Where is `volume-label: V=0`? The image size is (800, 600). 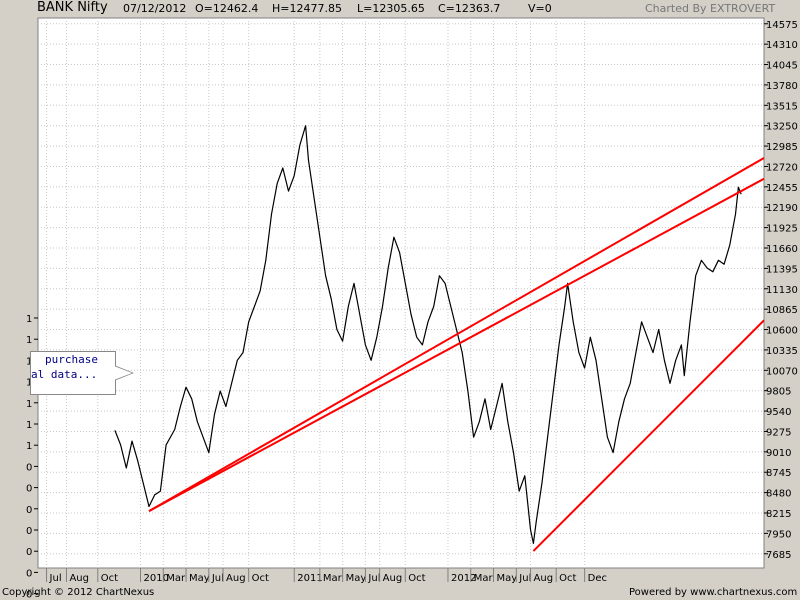
volume-label: V=0 is located at coordinates (540, 8).